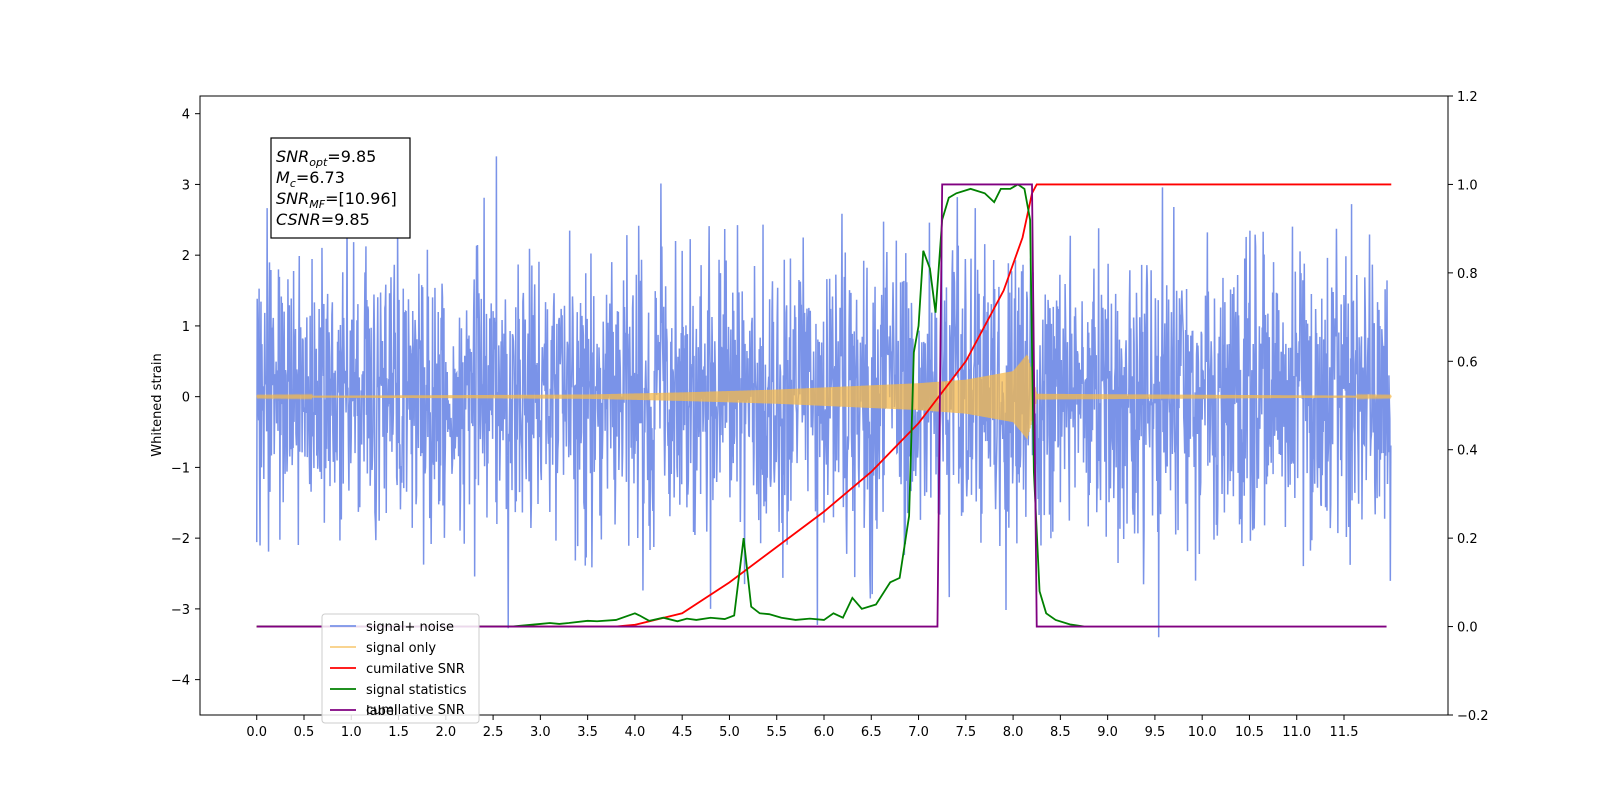  I want to click on x-tick-label: 9.0, so click(1107, 732).